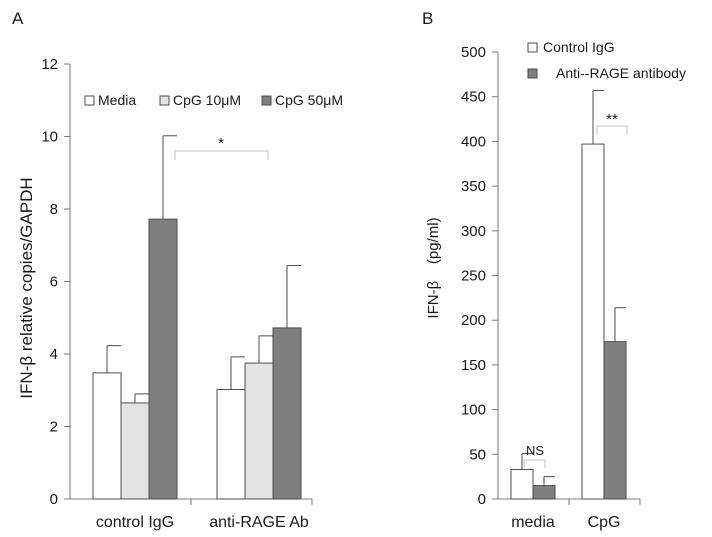  I want to click on panel-b-label: B, so click(427, 18).